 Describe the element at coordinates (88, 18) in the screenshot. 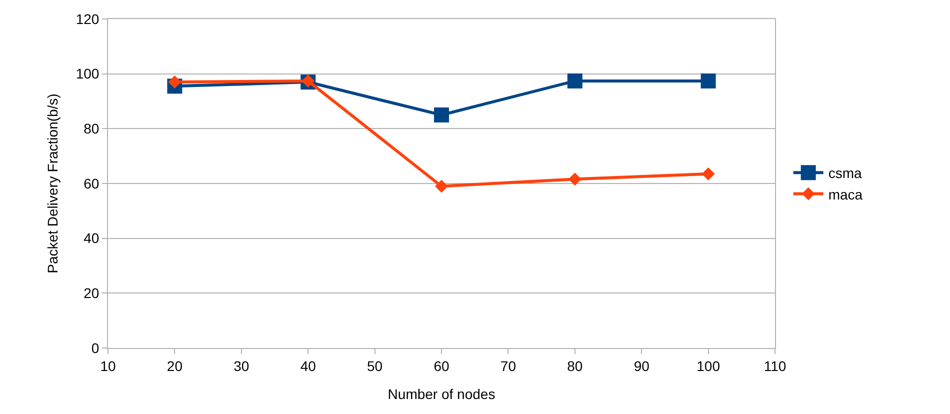

I see `y-tick-label: 120` at that location.